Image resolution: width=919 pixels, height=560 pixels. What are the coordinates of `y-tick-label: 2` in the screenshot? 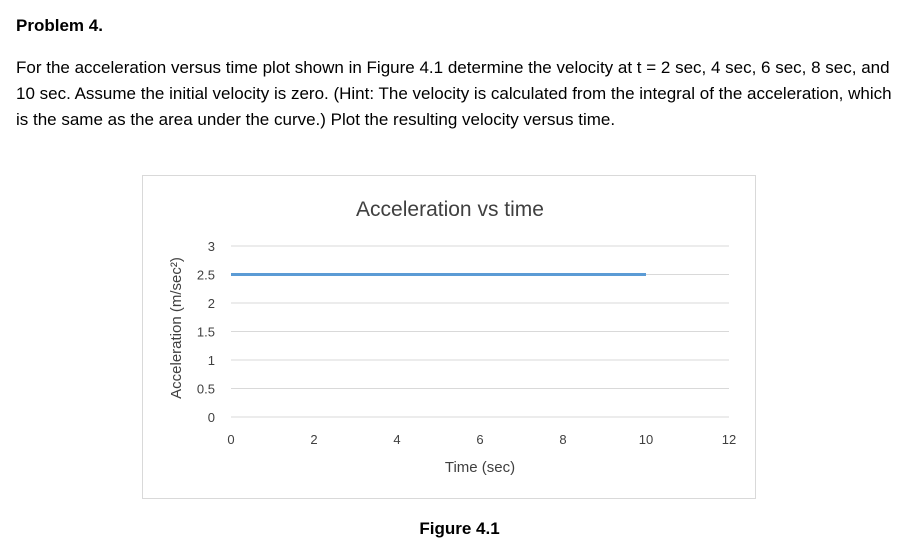 It's located at (211, 303).